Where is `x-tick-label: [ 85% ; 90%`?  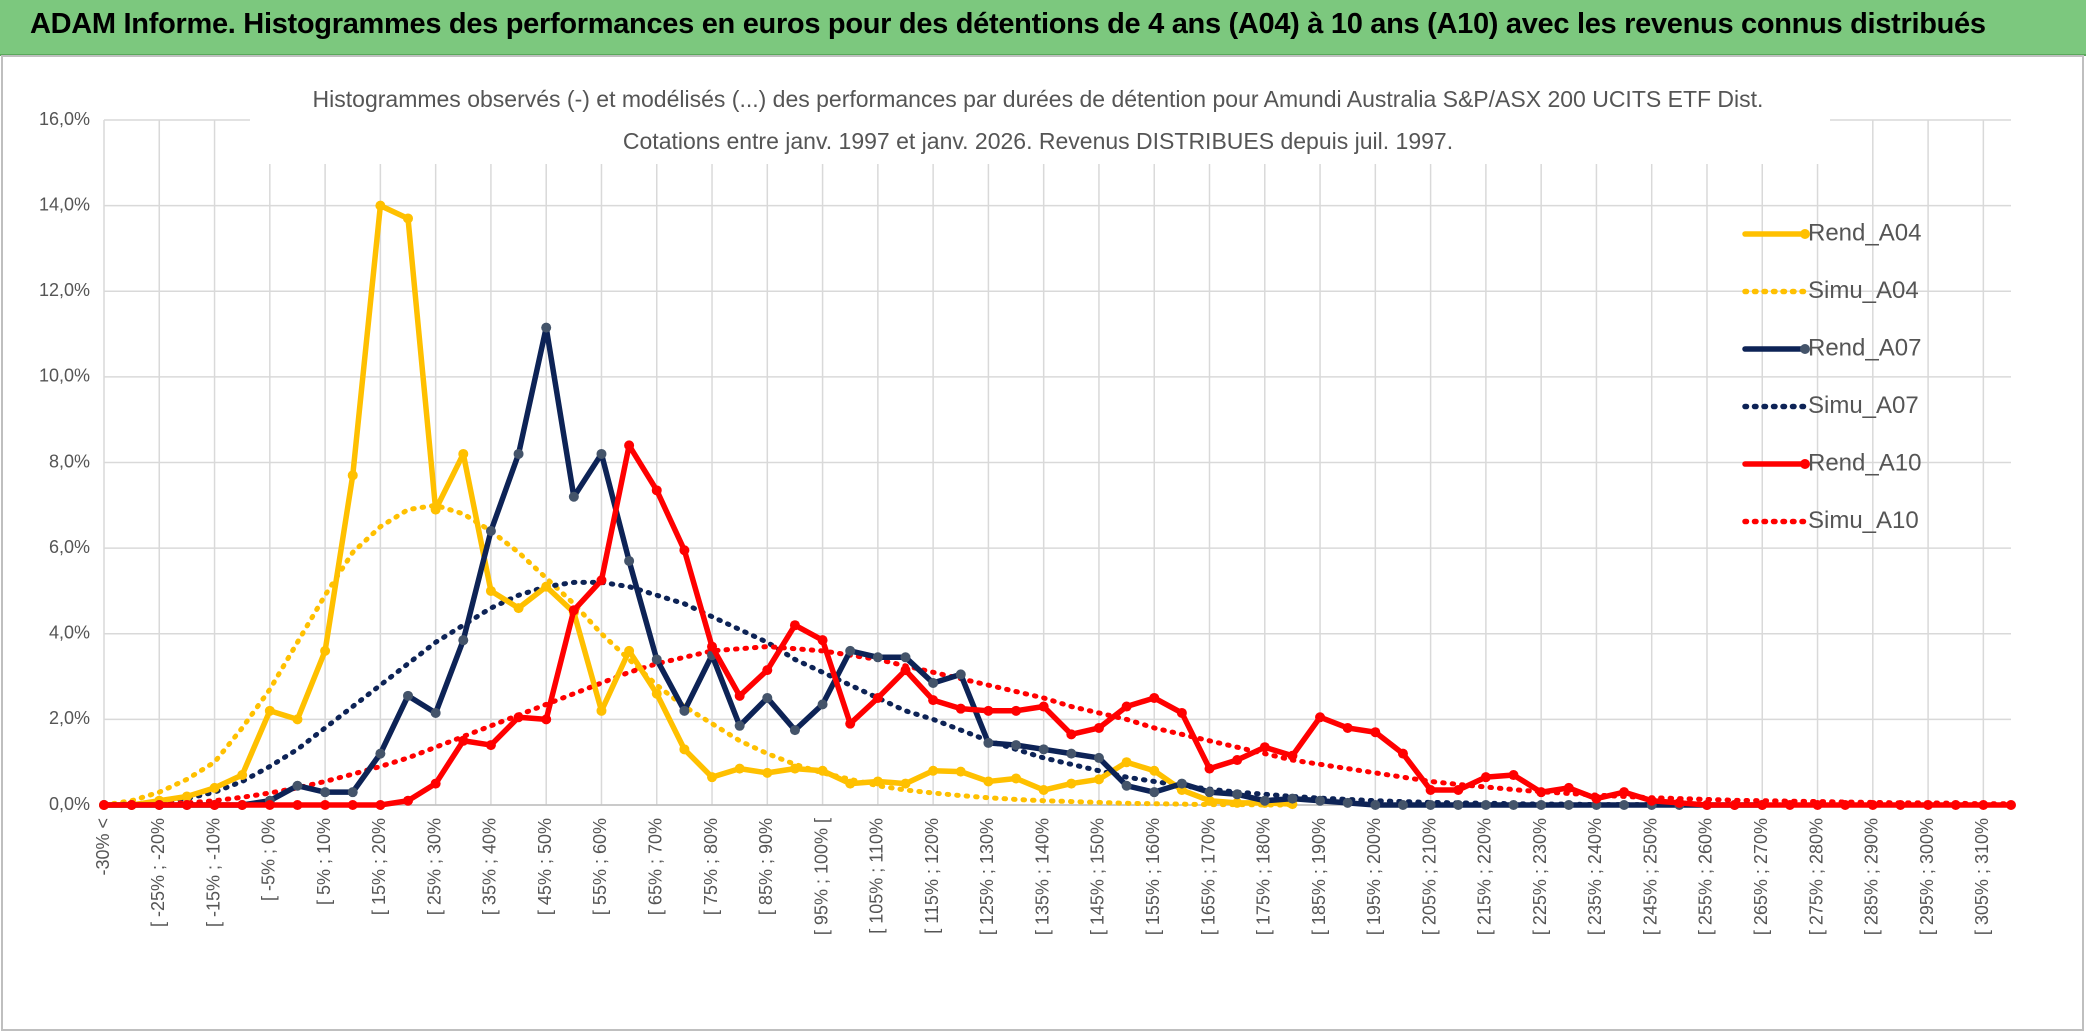 x-tick-label: [ 85% ; 90% is located at coordinates (766, 866).